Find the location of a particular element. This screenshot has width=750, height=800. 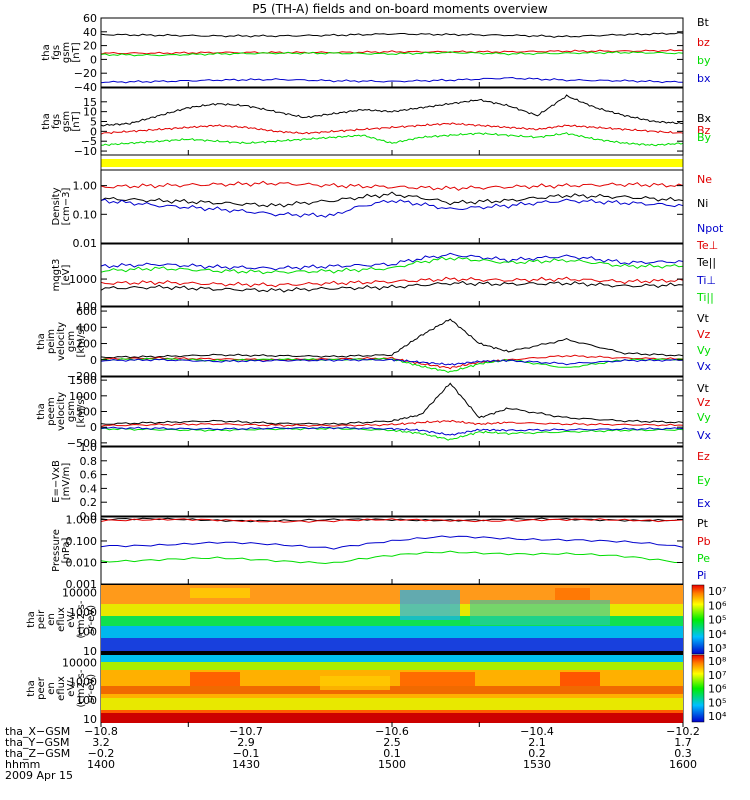

fgm-mode-bar-frame is located at coordinates (392, 162).